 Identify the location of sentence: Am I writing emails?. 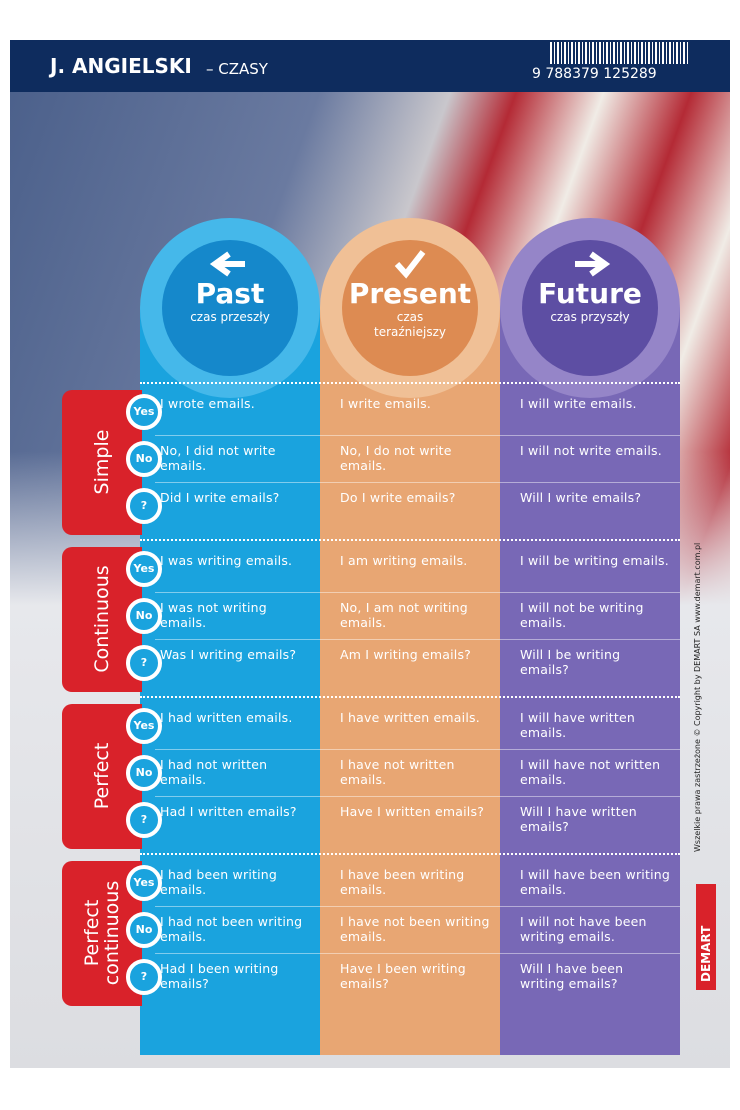
(406, 654).